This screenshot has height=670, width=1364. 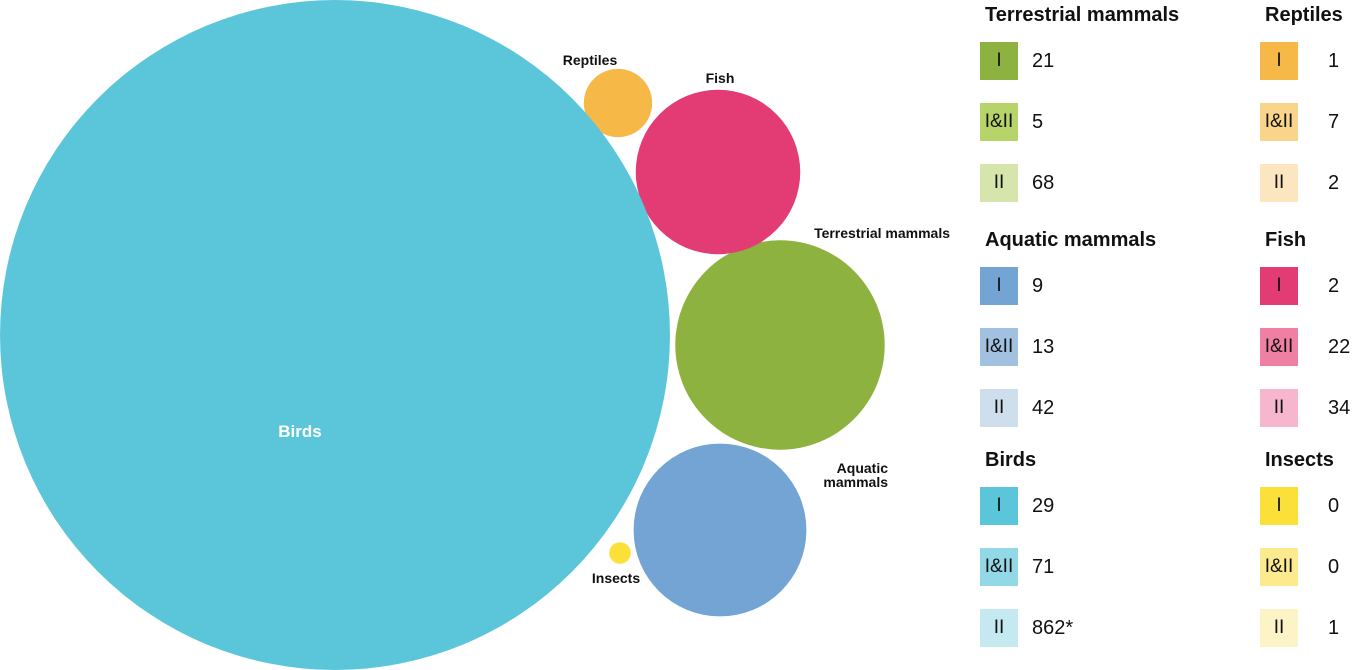 What do you see at coordinates (300, 431) in the screenshot?
I see `bubble-label: Birds` at bounding box center [300, 431].